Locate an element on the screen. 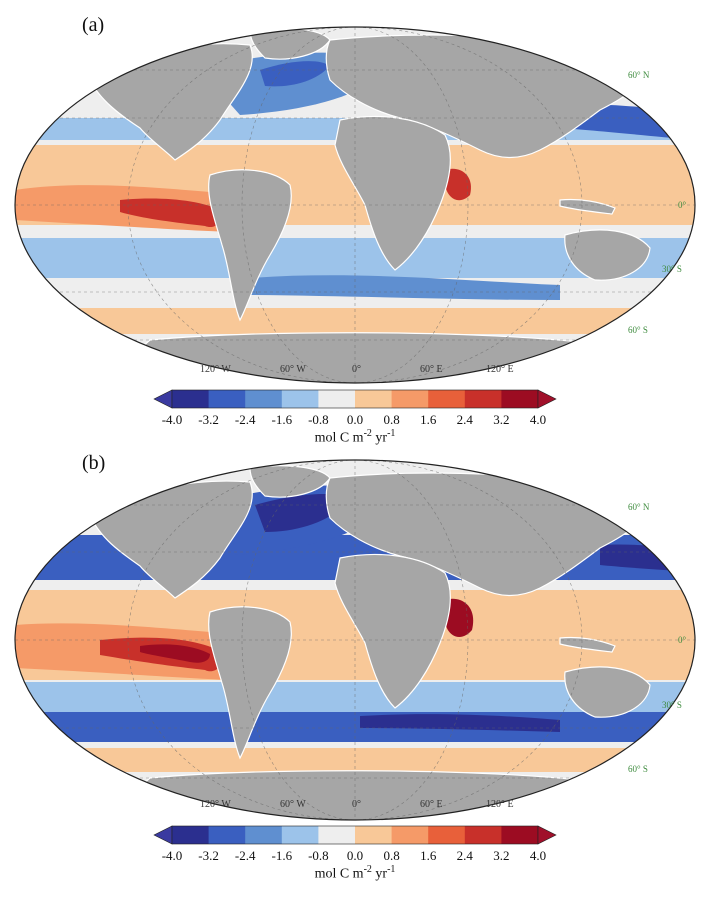 This screenshot has width=710, height=898. equatorial-pacific-core is located at coordinates (171, 213).